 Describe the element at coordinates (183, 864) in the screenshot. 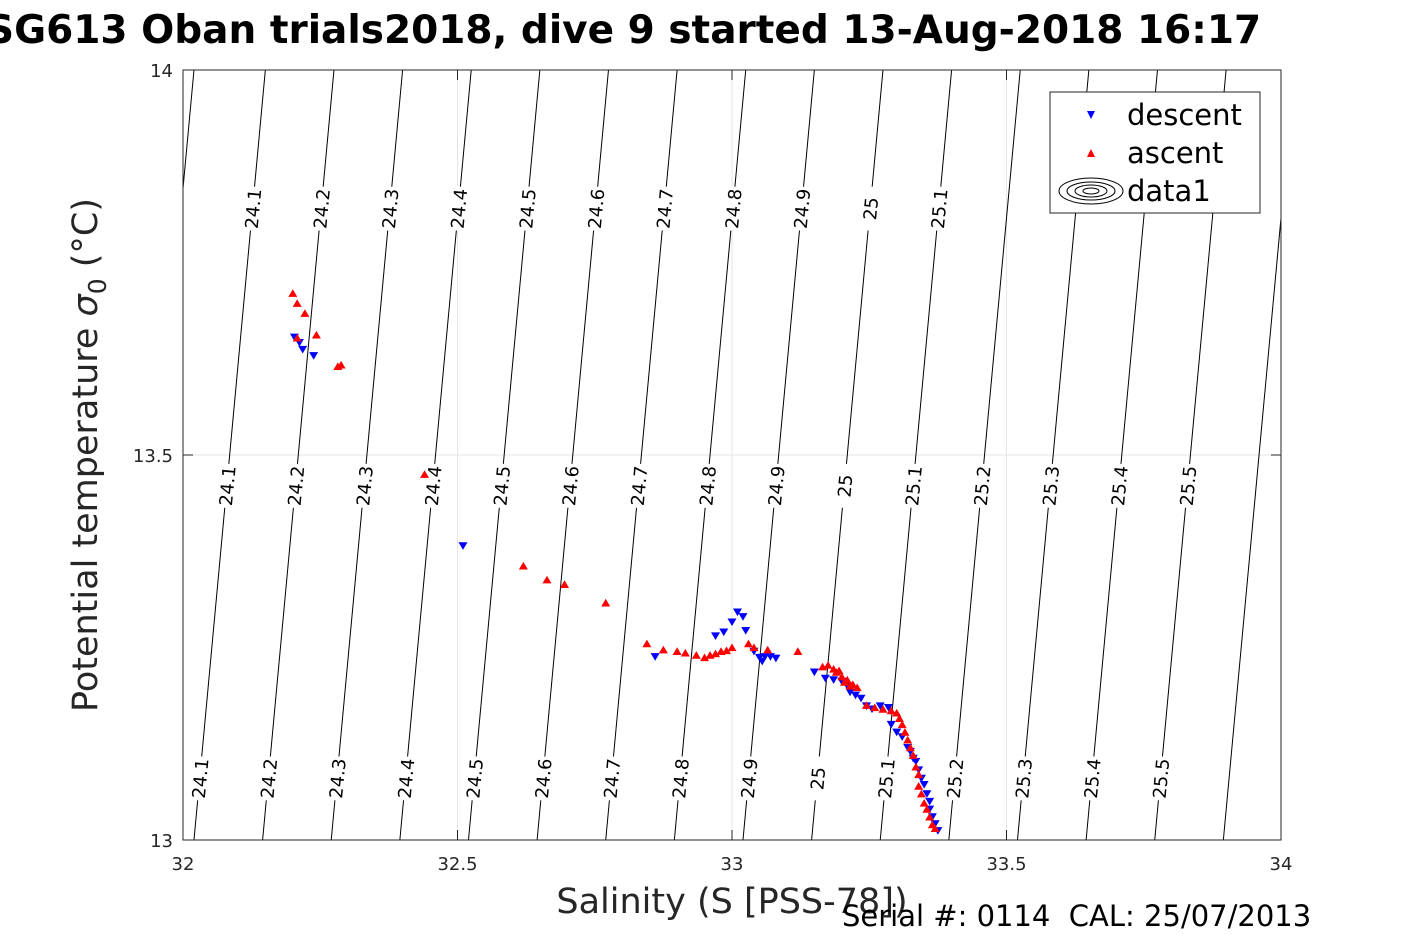

I see `x-tick-label: 32` at that location.